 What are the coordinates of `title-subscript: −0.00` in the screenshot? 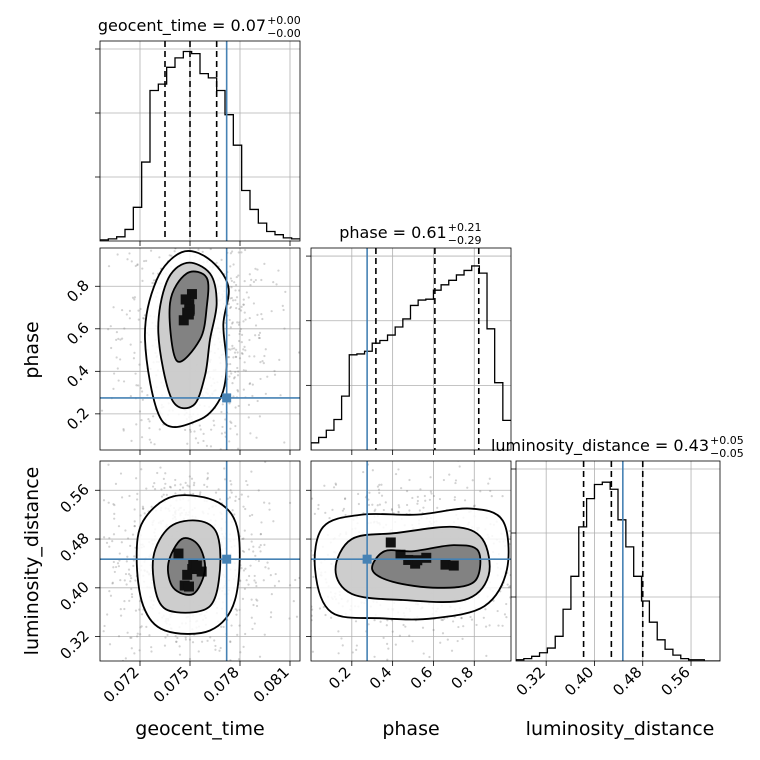 It's located at (284, 33).